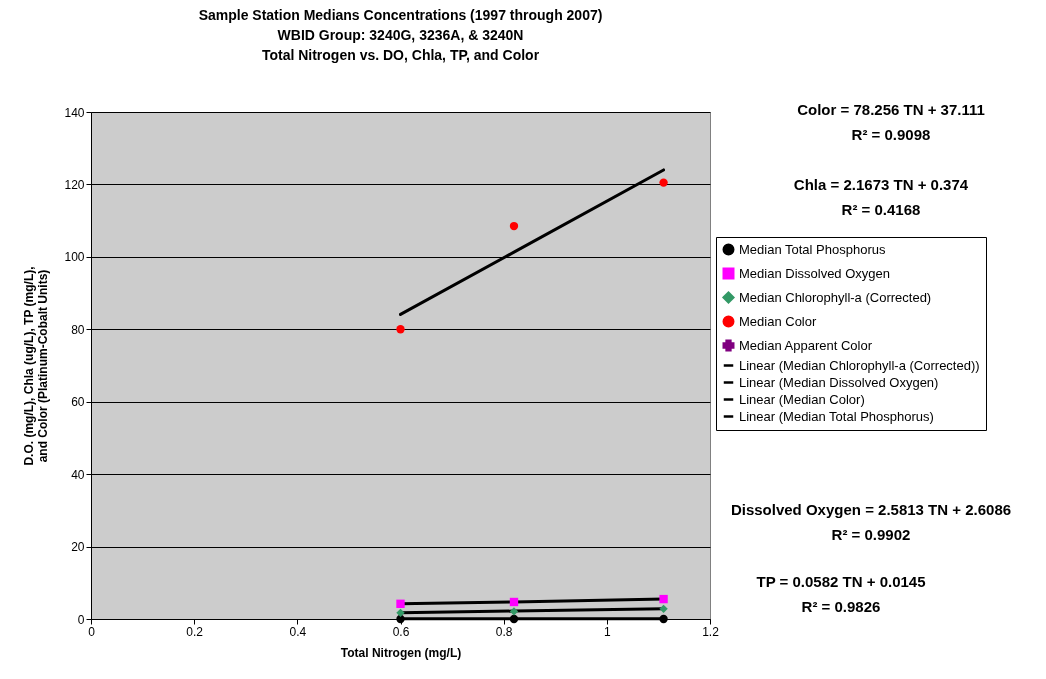 The height and width of the screenshot is (679, 1046). What do you see at coordinates (871, 534) in the screenshot?
I see `text: R² = 0.9902` at bounding box center [871, 534].